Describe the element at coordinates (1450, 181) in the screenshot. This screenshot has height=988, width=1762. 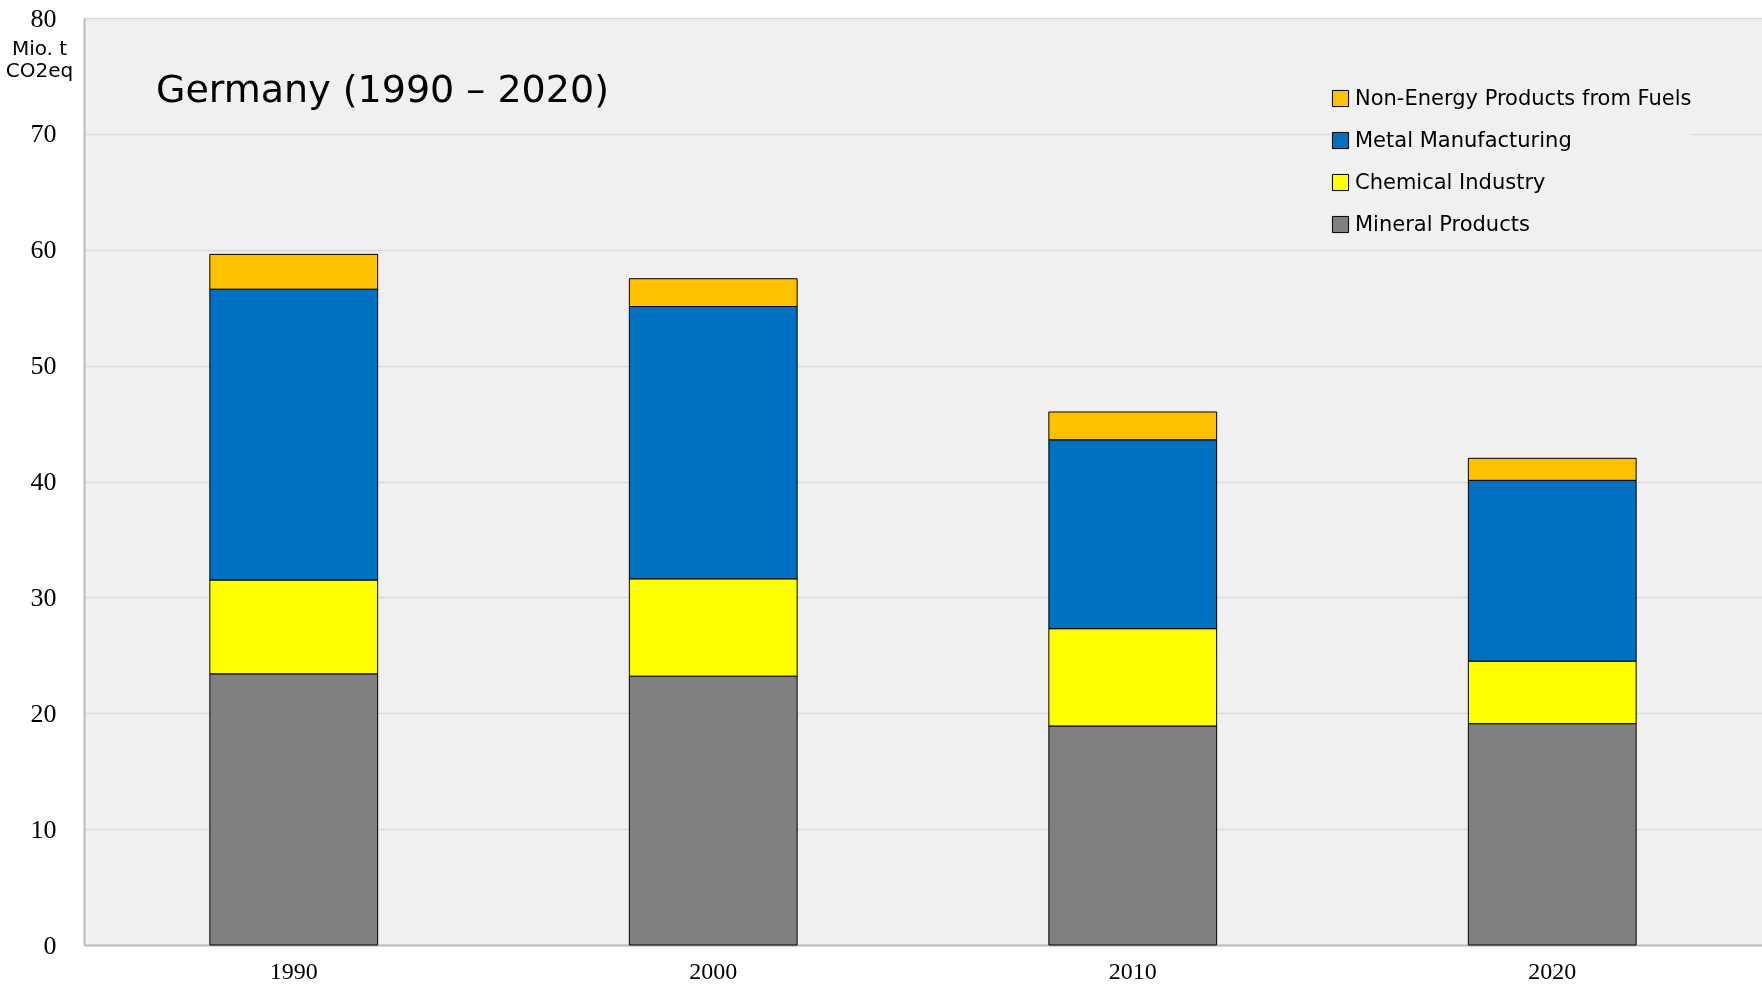
I see `legend-label: Chemical Industry` at that location.